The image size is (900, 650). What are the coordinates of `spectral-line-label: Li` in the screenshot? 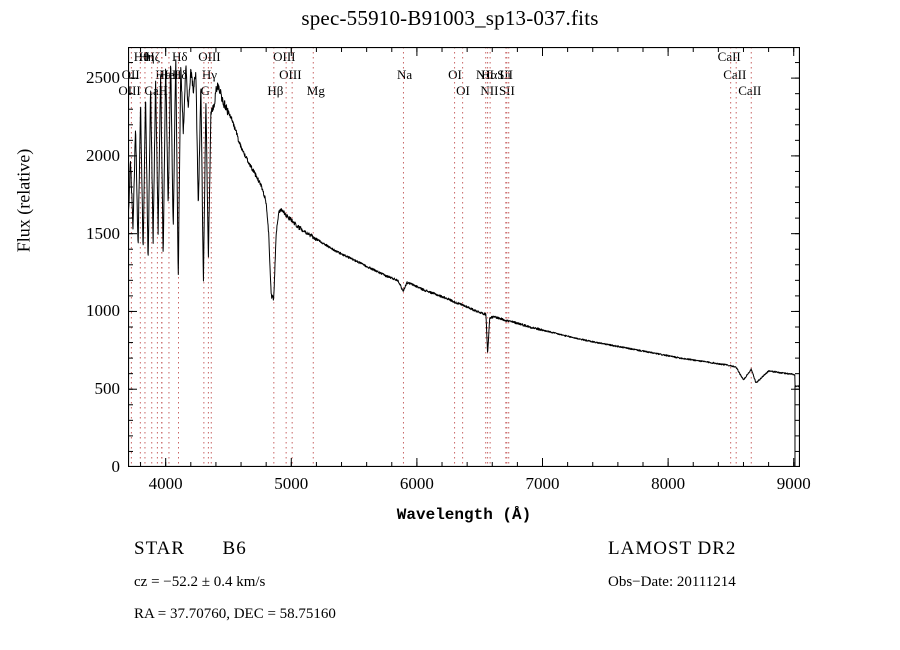 It's located at (505, 74).